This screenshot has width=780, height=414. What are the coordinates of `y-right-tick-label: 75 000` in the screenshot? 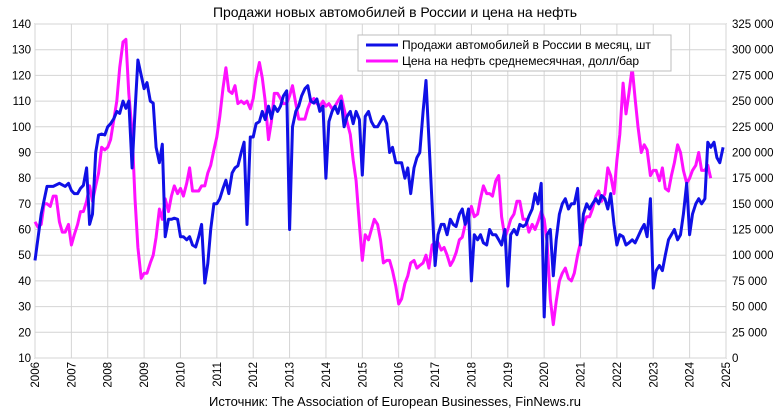 It's located at (749, 282).